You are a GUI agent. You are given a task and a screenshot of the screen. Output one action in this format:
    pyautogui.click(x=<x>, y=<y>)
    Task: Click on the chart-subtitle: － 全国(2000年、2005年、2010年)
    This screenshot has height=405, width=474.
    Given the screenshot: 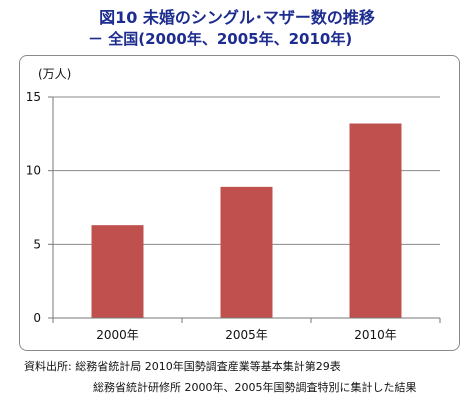 What is the action you would take?
    pyautogui.click(x=220, y=39)
    